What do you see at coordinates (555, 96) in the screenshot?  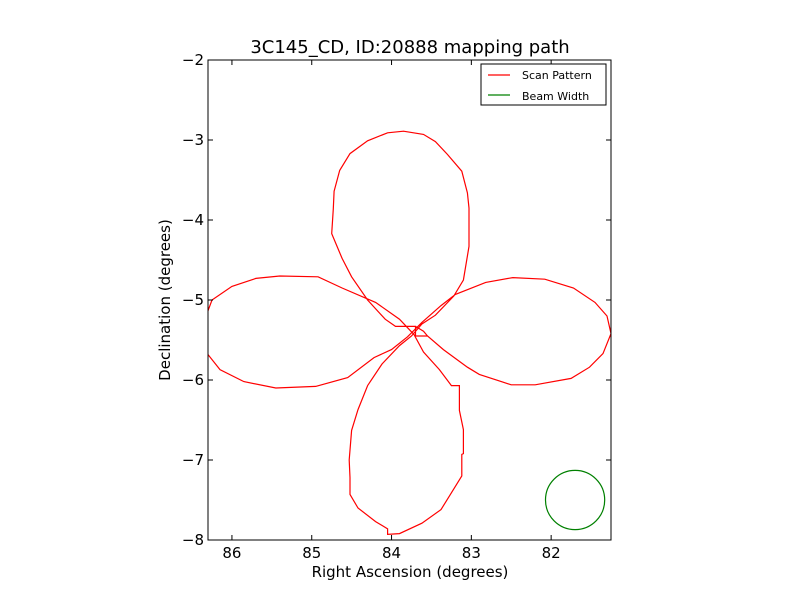 I see `legend-label-beam-width: Beam Width` at bounding box center [555, 96].